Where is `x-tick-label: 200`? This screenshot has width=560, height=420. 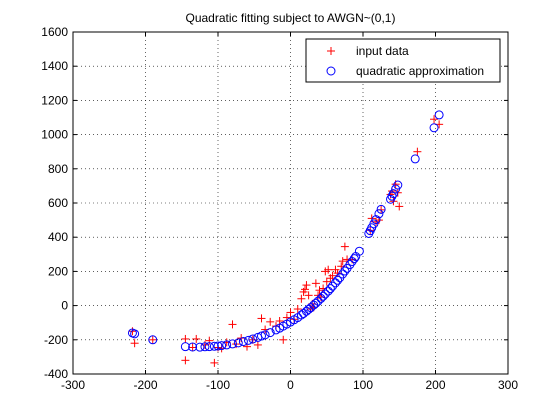
x-tick-label: 200 is located at coordinates (435, 385).